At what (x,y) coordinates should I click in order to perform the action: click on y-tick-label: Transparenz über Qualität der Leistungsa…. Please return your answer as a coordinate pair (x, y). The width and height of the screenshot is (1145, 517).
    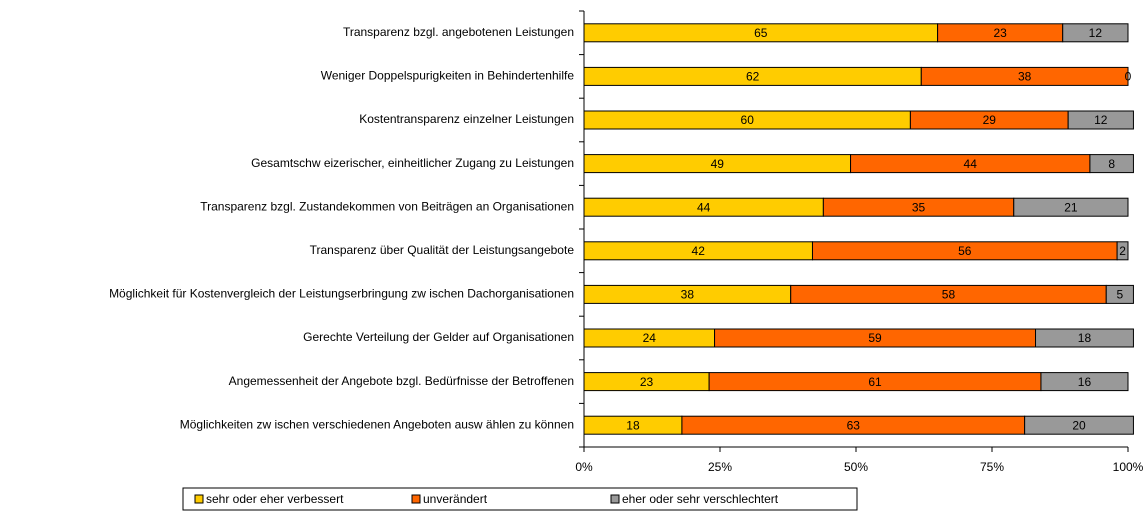
    Looking at the image, I should click on (442, 250).